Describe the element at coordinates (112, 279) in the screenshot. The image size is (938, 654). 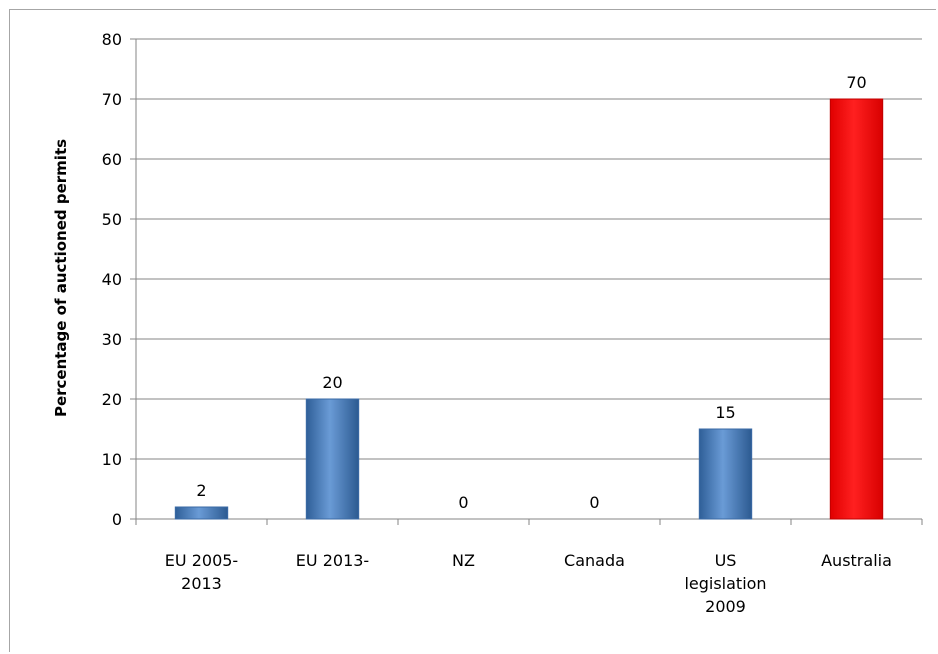
I see `y-tick-label: 40` at that location.